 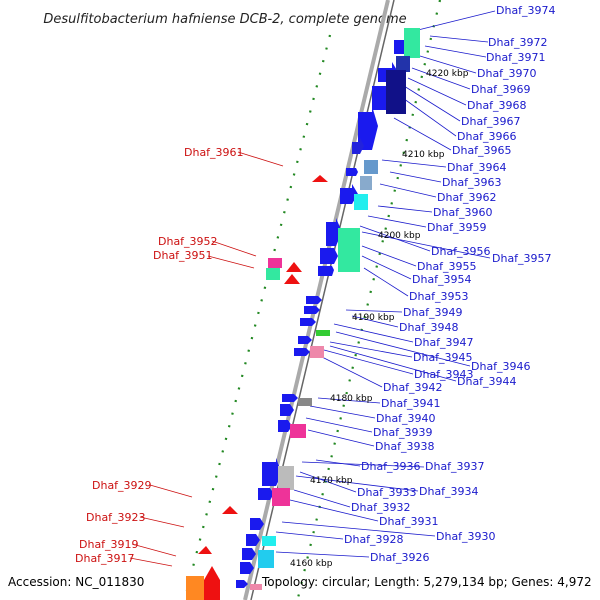 I want to click on gene-label: Dhaf_3942, so click(x=413, y=387).